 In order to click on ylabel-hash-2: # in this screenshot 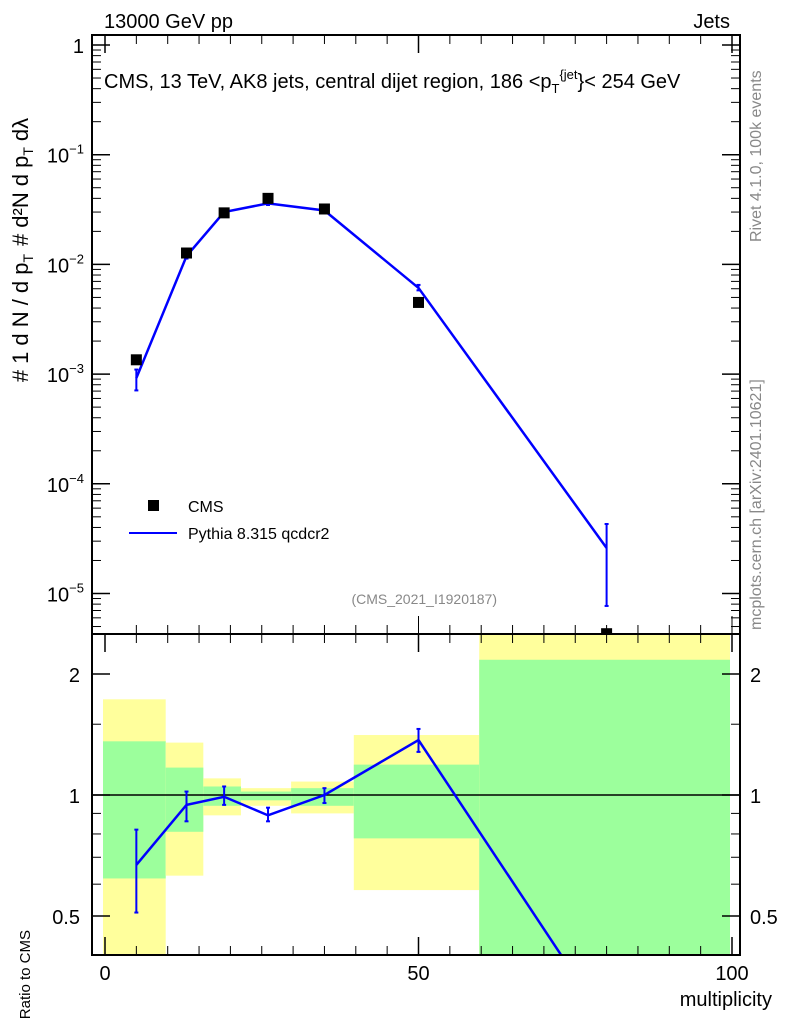, I will do `click(20, 239)`.